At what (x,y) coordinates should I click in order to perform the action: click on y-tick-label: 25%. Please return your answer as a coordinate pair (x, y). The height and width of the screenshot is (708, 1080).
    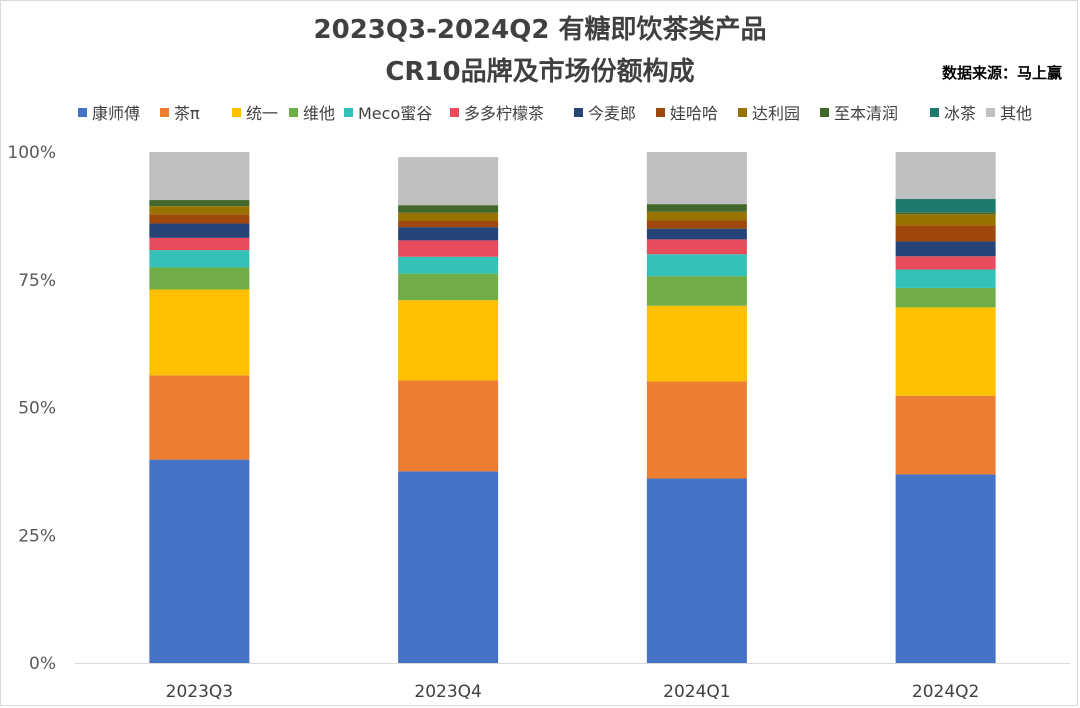
    Looking at the image, I should click on (37, 536).